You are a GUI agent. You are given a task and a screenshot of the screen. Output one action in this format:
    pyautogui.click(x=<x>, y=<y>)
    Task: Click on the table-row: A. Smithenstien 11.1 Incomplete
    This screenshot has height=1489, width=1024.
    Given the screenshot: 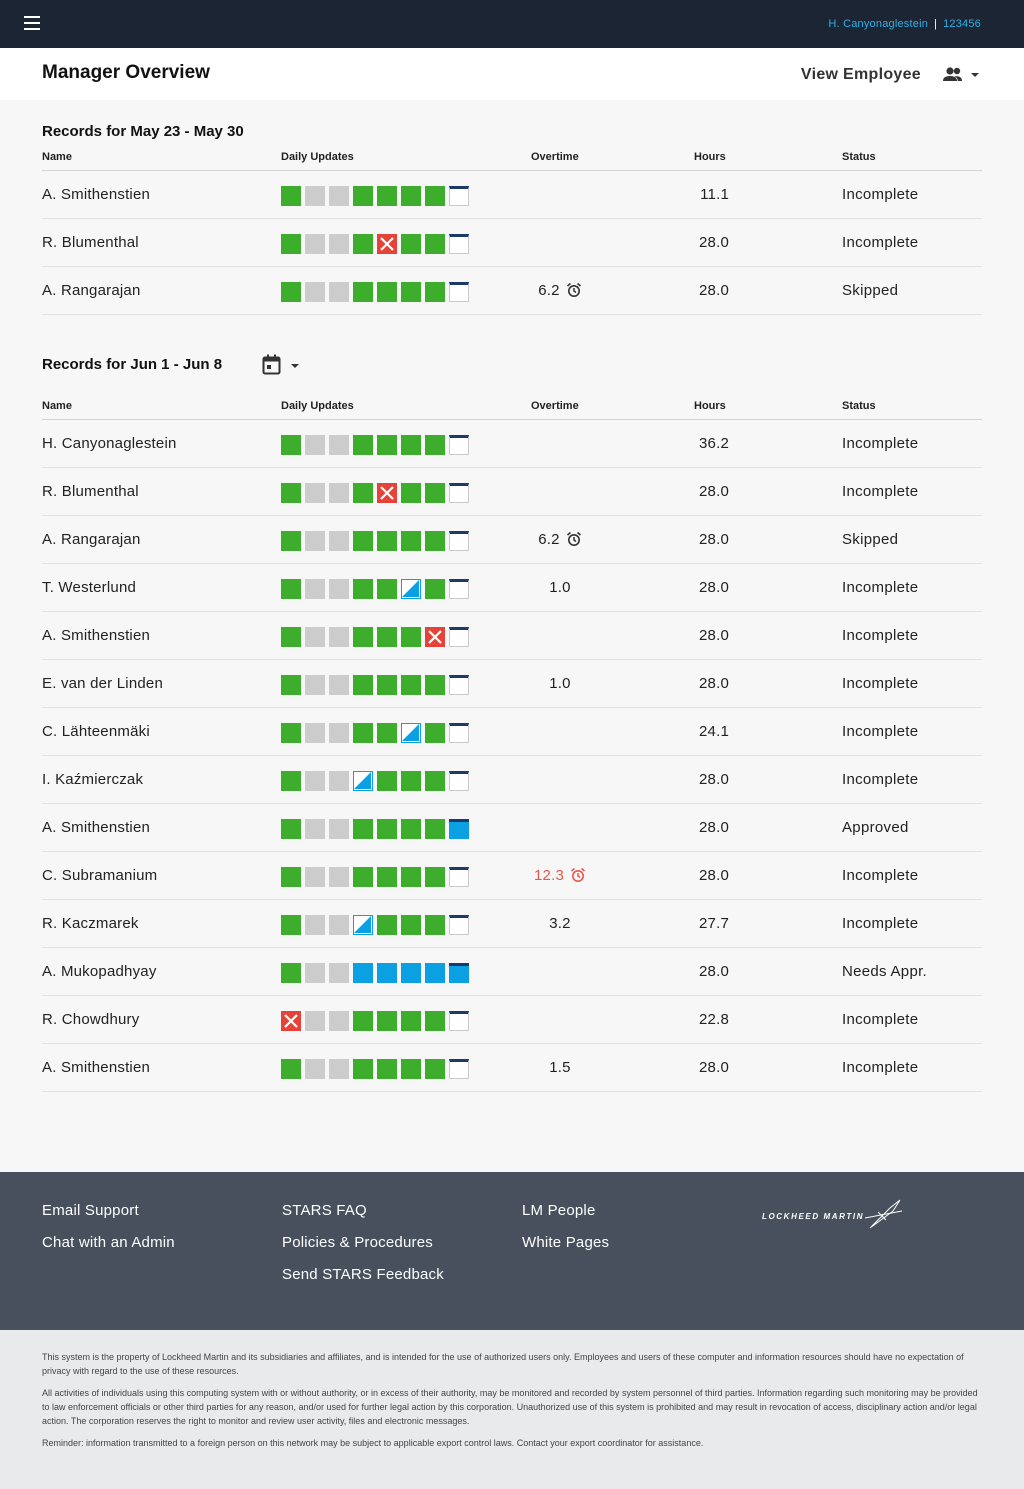 What is the action you would take?
    pyautogui.click(x=512, y=195)
    